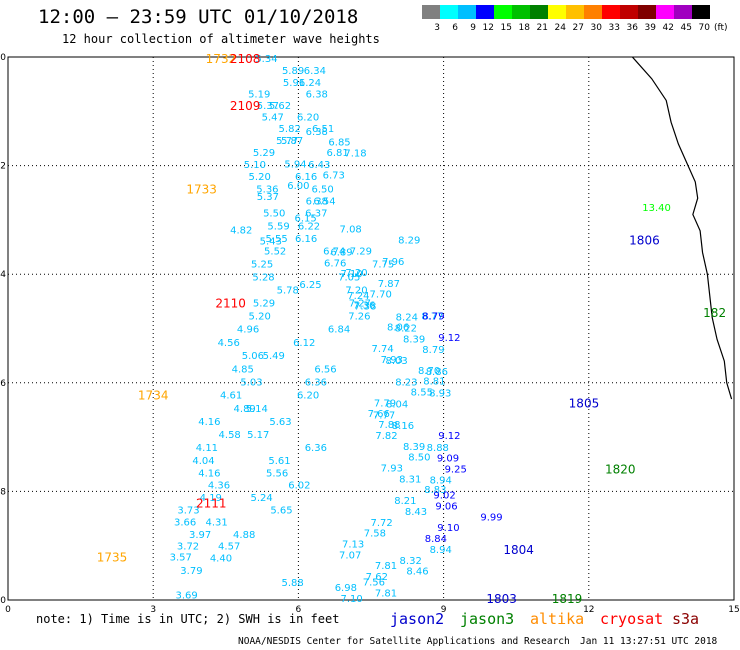 The width and height of the screenshot is (740, 650). I want to click on color-scale-label: 15, so click(506, 28).